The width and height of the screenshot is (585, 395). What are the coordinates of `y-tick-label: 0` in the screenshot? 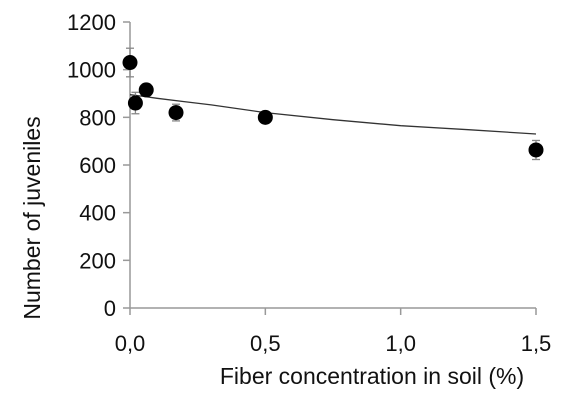 It's located at (110, 308).